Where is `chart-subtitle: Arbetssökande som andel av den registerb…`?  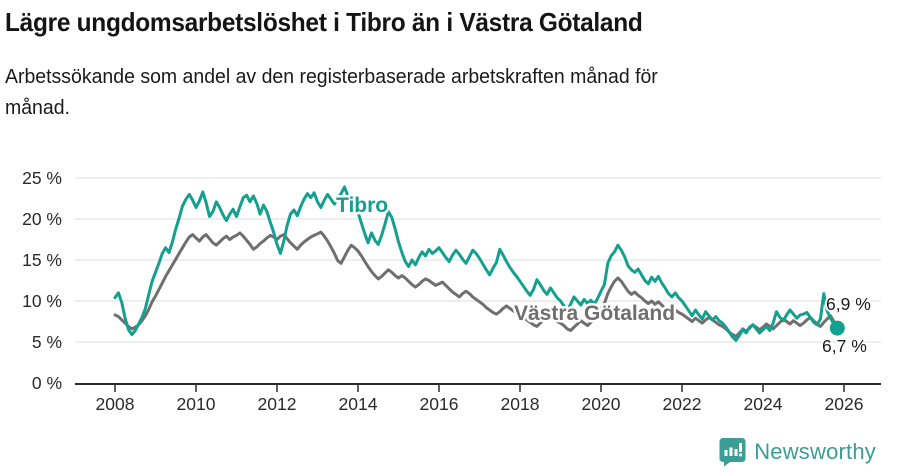
chart-subtitle: Arbetssökande som andel av den registerb… is located at coordinates (331, 91).